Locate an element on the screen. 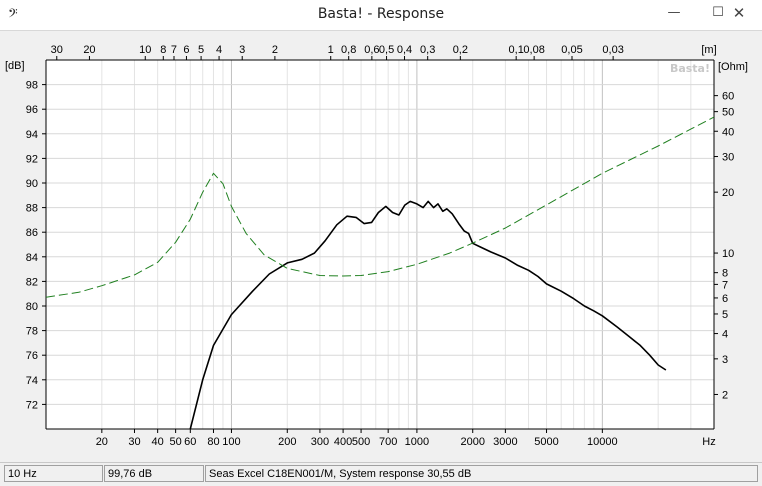 The image size is (762, 486). y-right-tick-label: 40 is located at coordinates (728, 132).